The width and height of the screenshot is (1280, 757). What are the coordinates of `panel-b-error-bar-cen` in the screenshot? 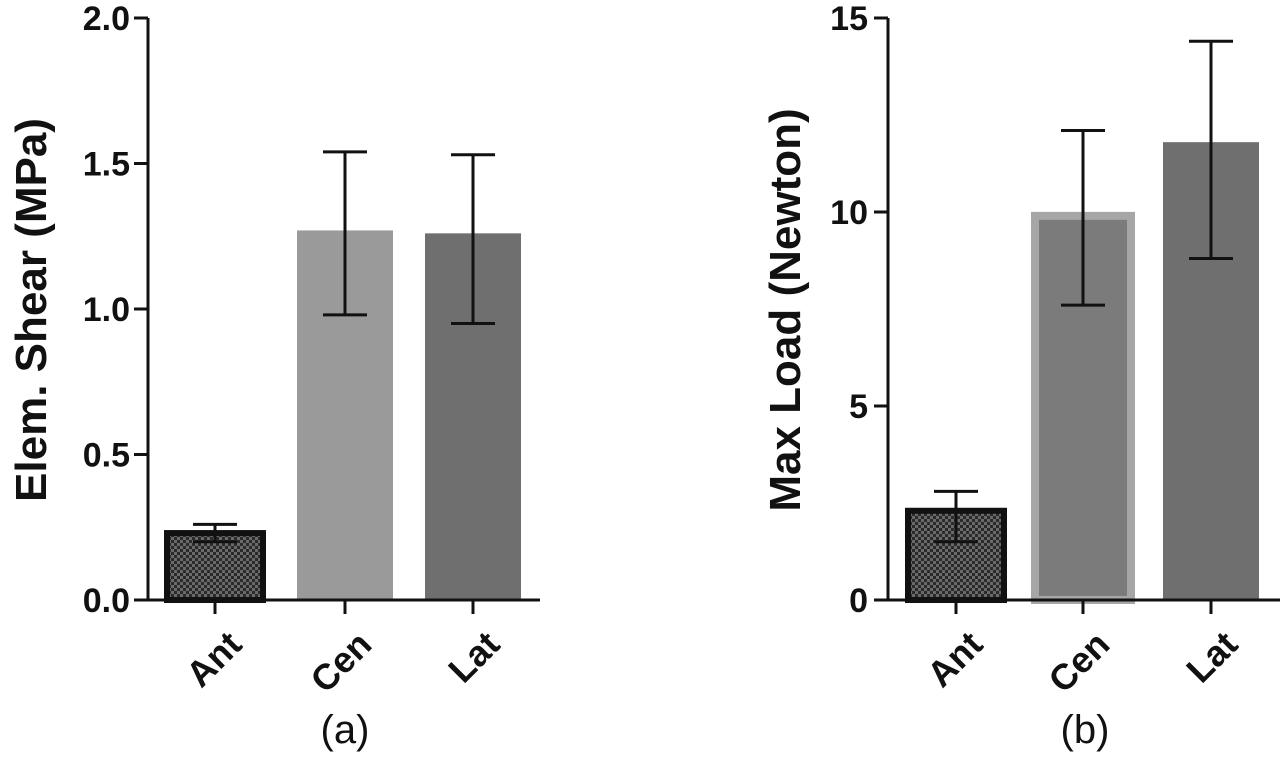 It's located at (1083, 218).